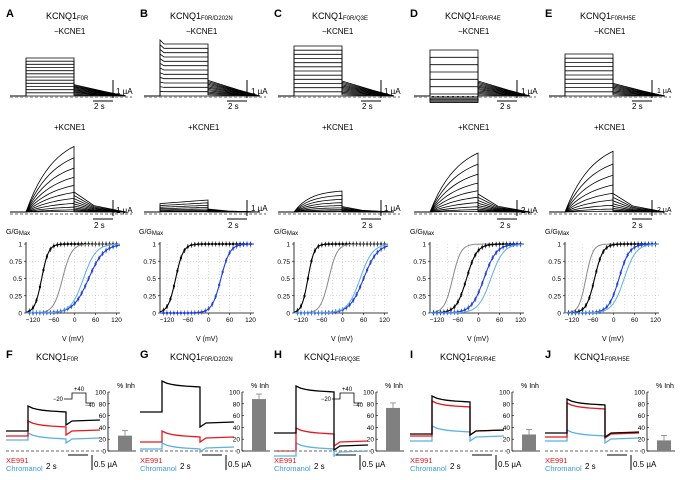 The image size is (682, 480). What do you see at coordinates (332, 358) in the screenshot?
I see `panel-h-title: KCNQ1F0R/Q3E` at bounding box center [332, 358].